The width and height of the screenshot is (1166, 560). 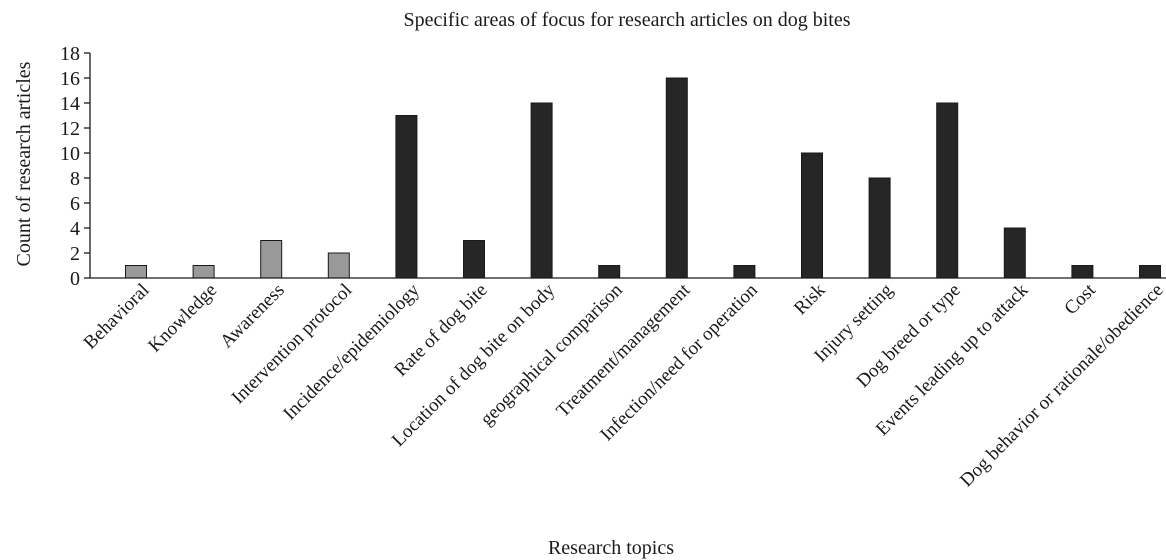 What do you see at coordinates (70, 154) in the screenshot?
I see `y-tick-label: 10` at bounding box center [70, 154].